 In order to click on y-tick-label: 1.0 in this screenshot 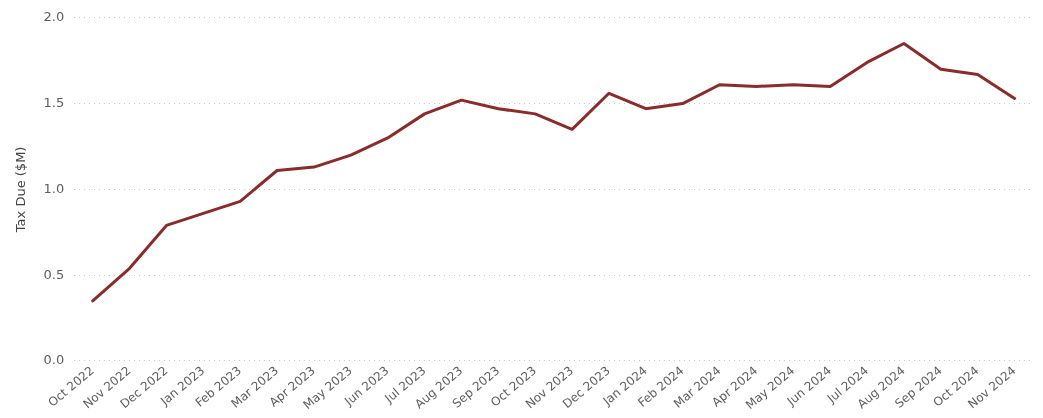, I will do `click(54, 188)`.